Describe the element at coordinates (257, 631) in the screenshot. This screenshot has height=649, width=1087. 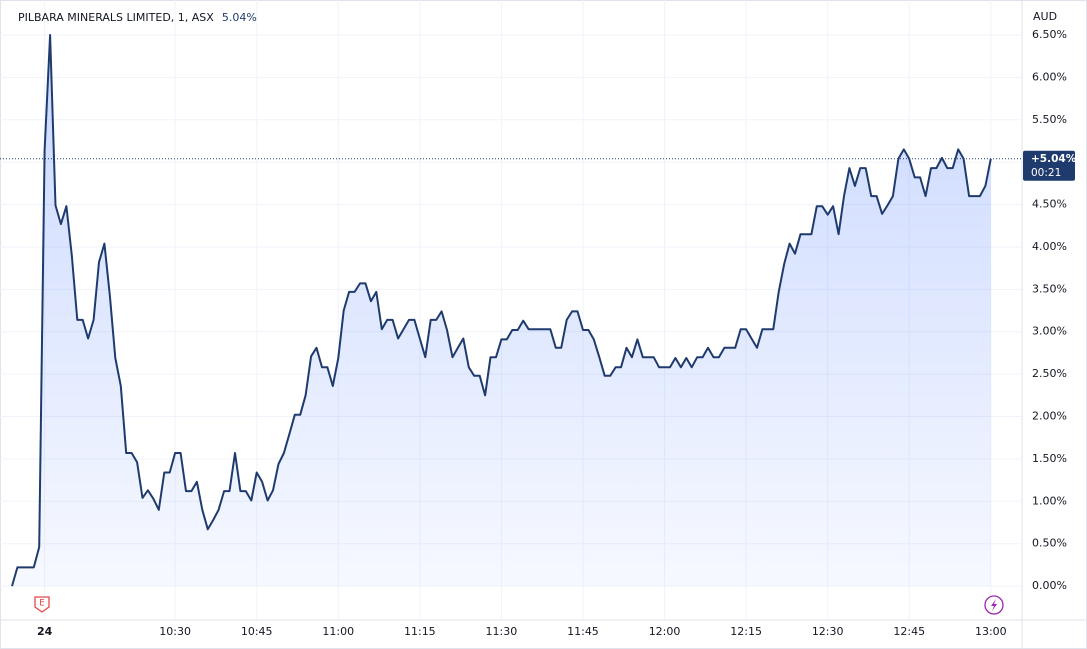
I see `x-tick-label: 10:45` at that location.